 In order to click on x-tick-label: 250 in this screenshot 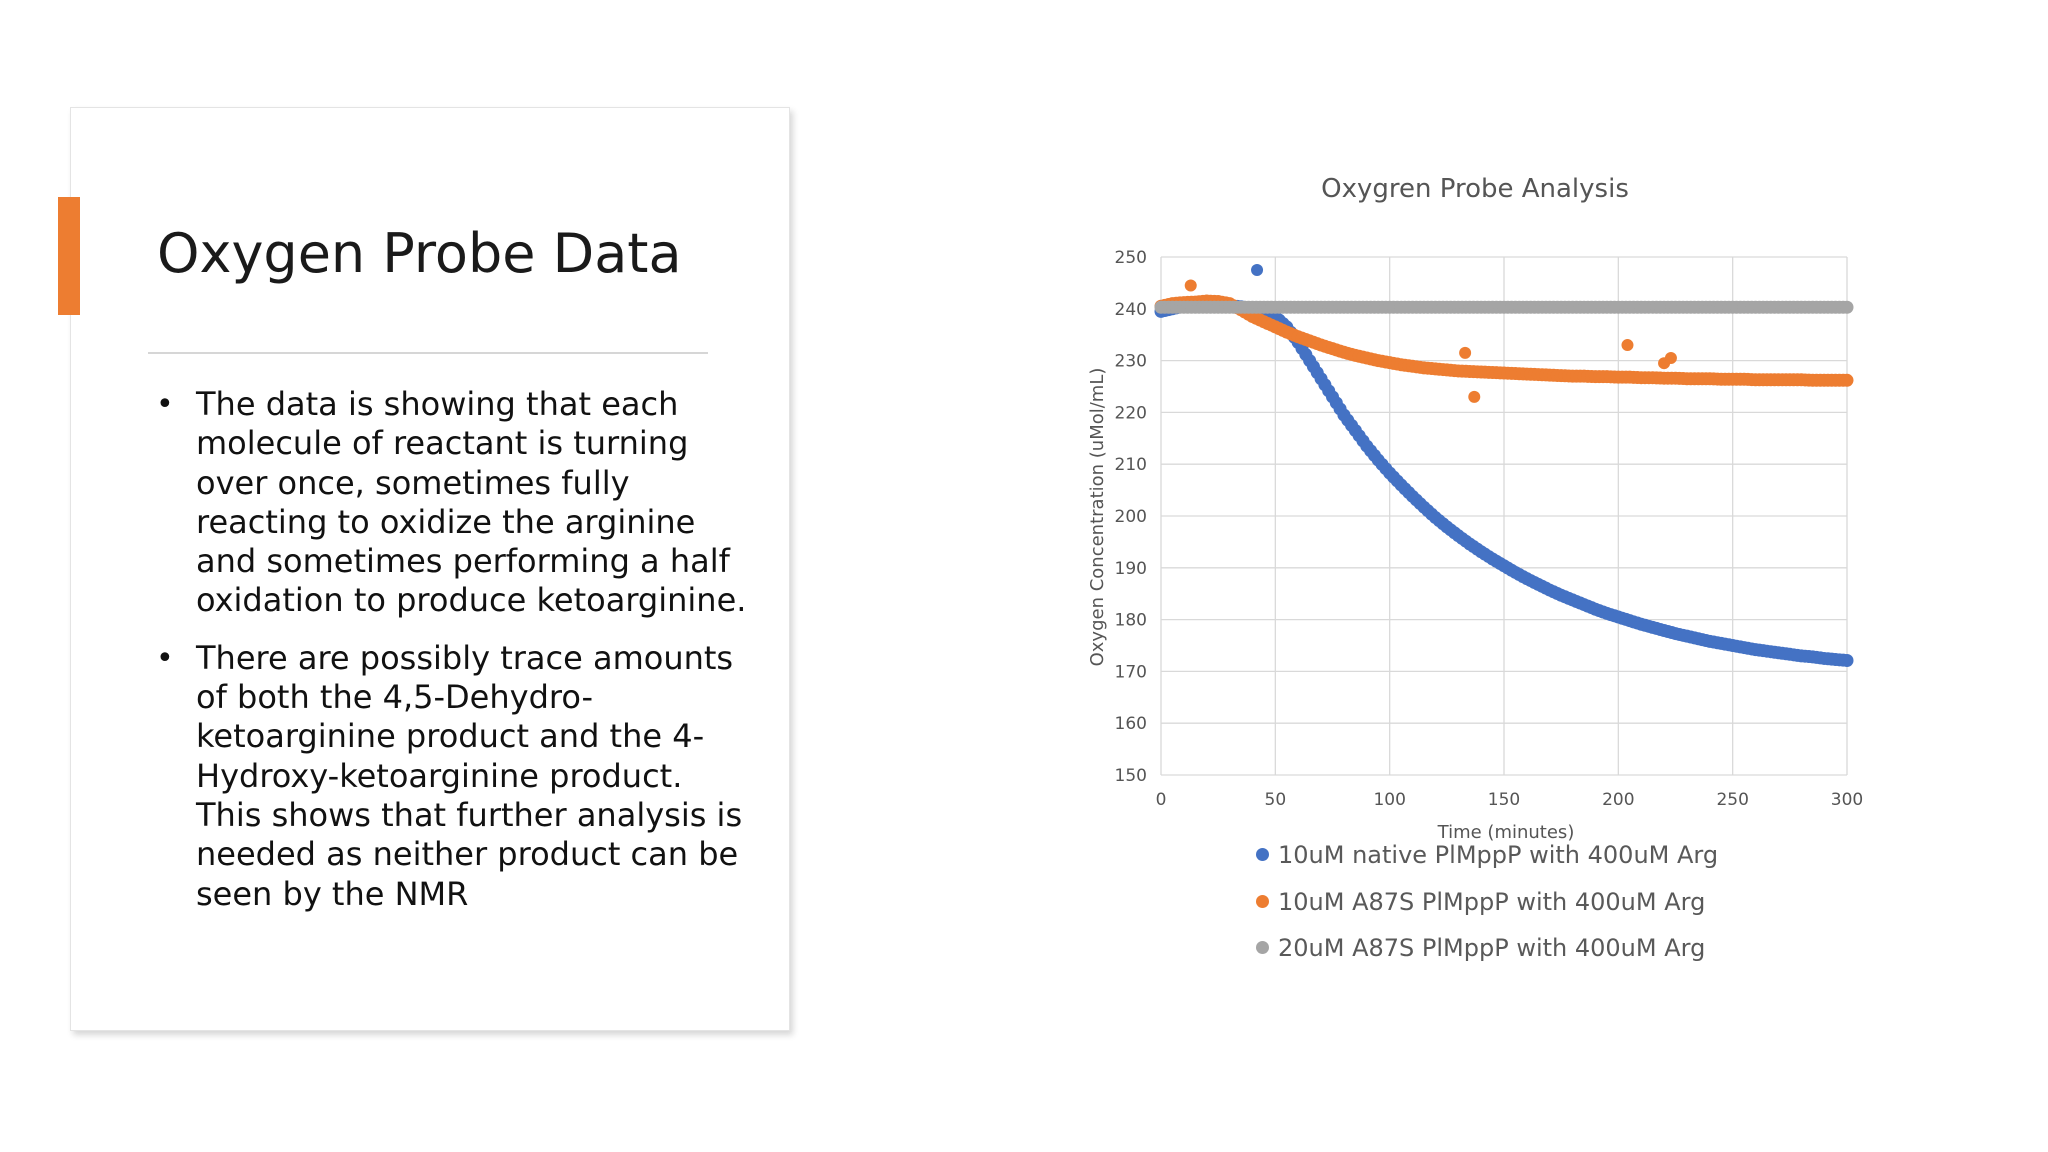, I will do `click(1732, 800)`.